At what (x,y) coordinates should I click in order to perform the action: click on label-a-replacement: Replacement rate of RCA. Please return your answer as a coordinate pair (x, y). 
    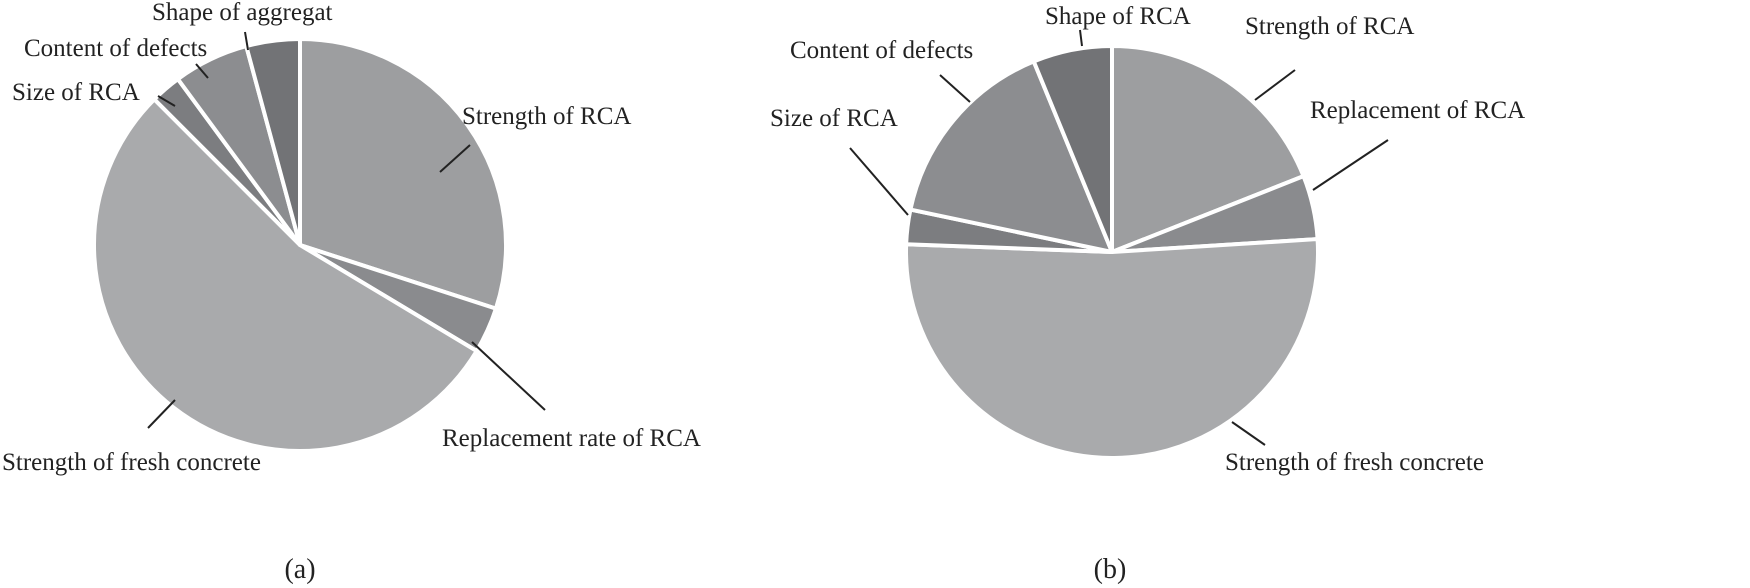
    Looking at the image, I should click on (571, 438).